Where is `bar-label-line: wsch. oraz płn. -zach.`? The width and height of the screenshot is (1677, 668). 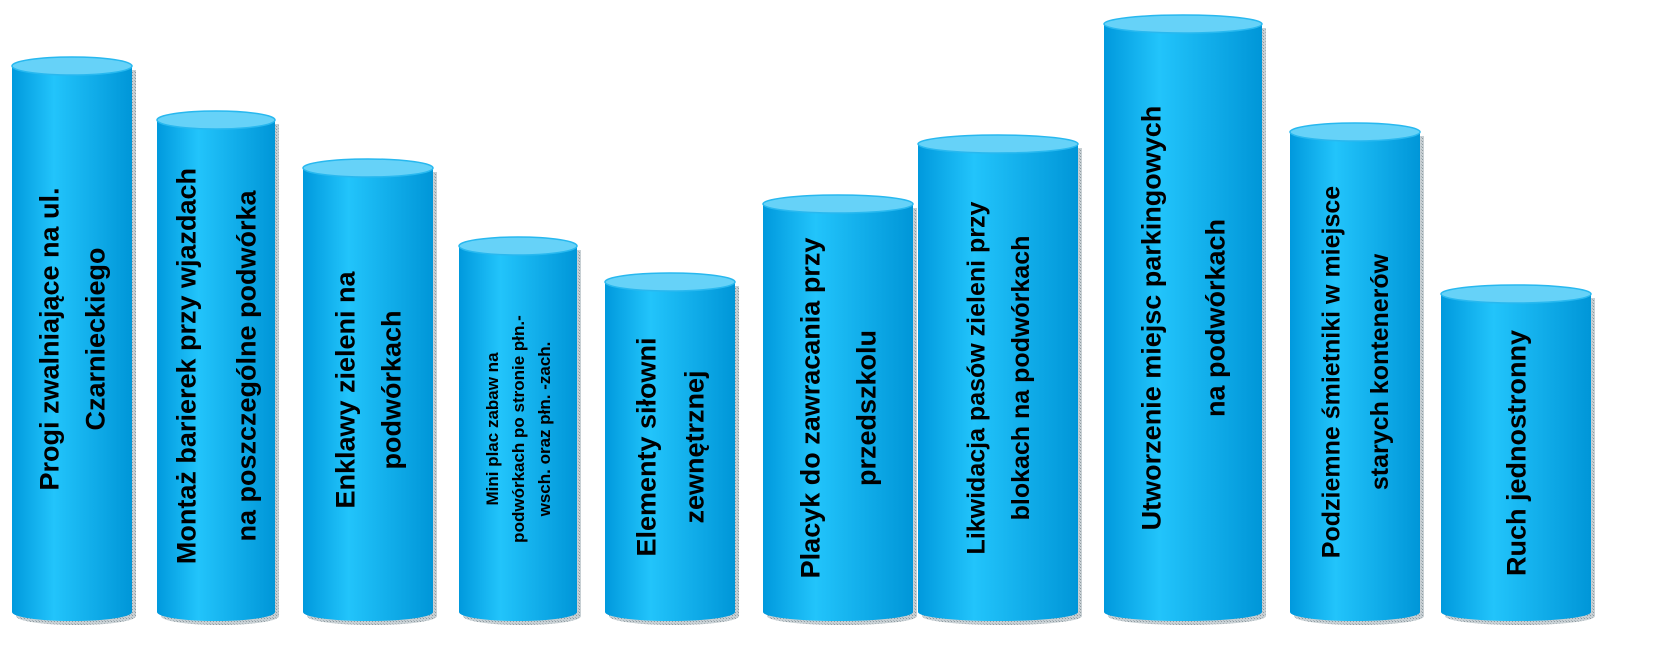
bar-label-line: wsch. oraz płn. -zach. is located at coordinates (544, 430).